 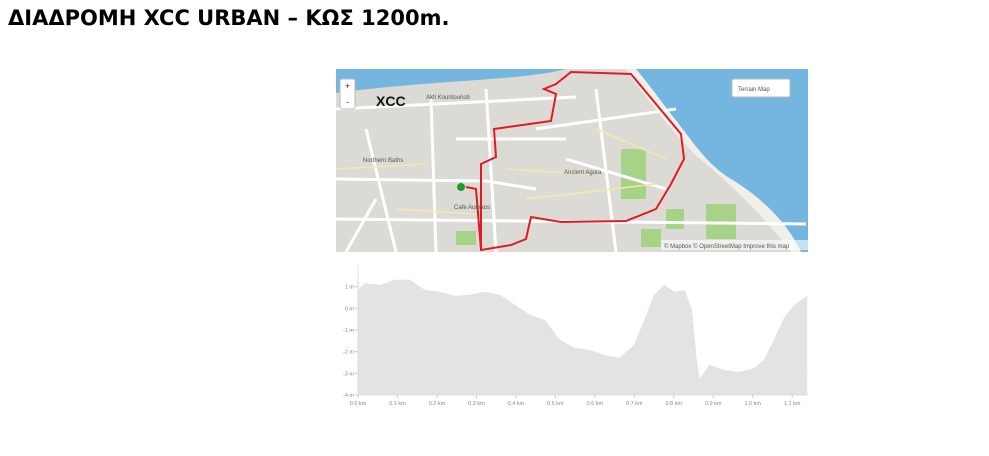 I want to click on place-label: XCC, so click(x=391, y=101).